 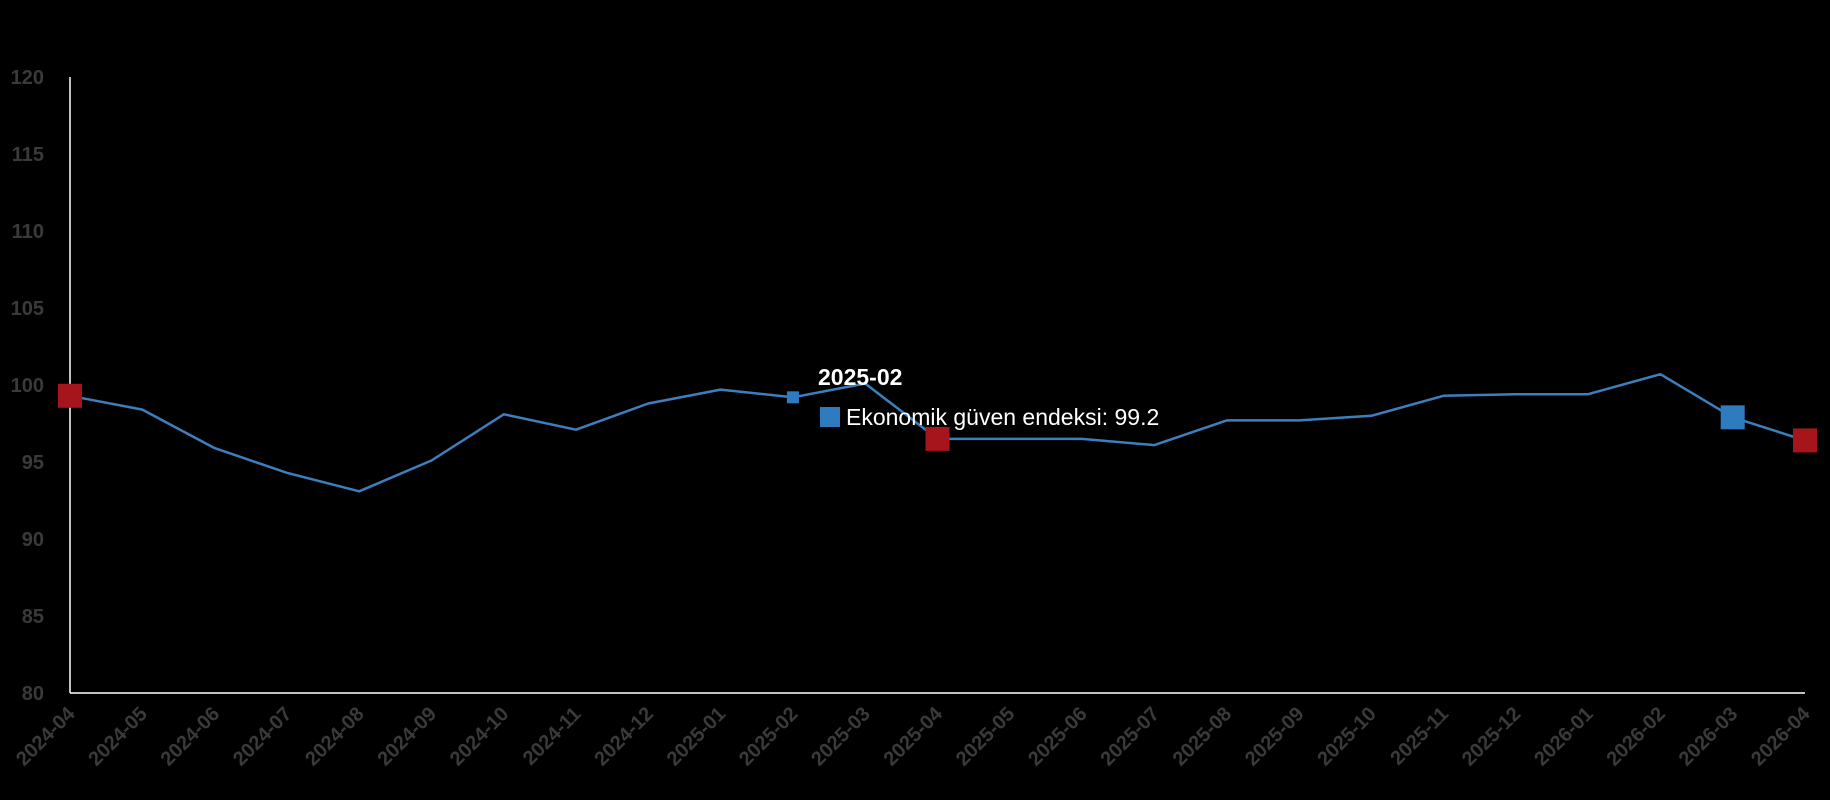 I want to click on x-tick-label: 2026-03, so click(x=1708, y=736).